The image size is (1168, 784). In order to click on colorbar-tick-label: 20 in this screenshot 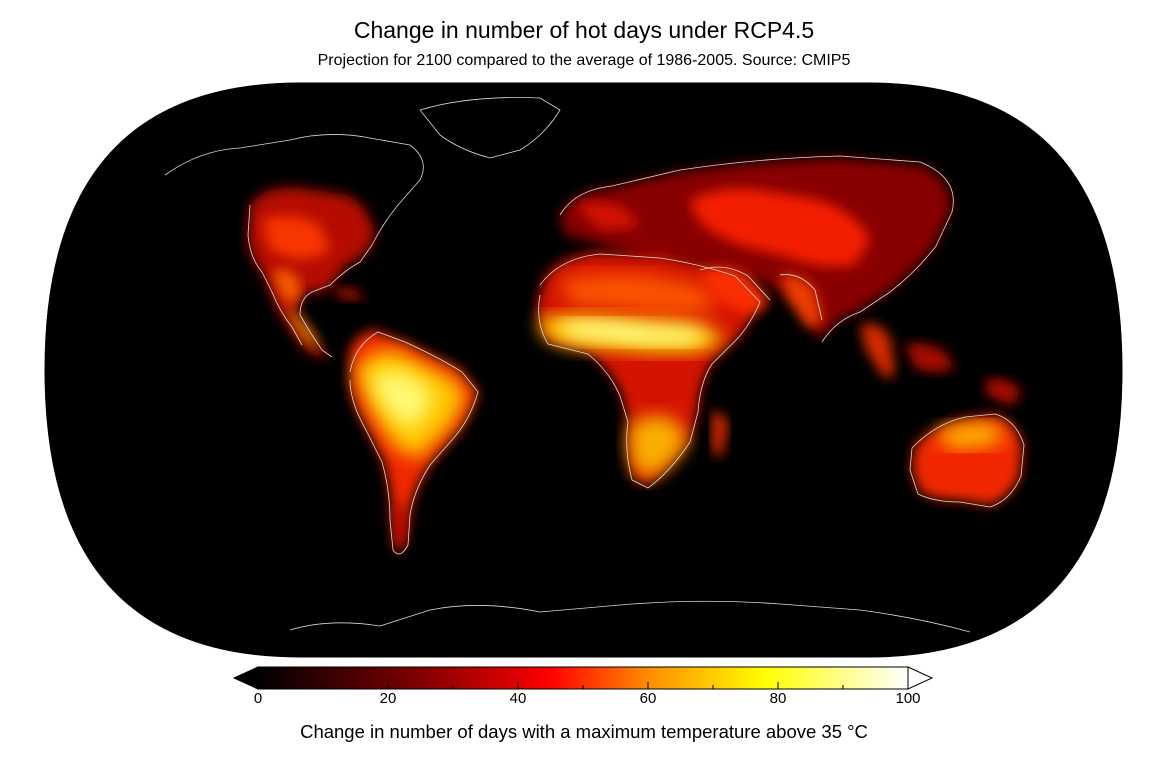, I will do `click(388, 698)`.